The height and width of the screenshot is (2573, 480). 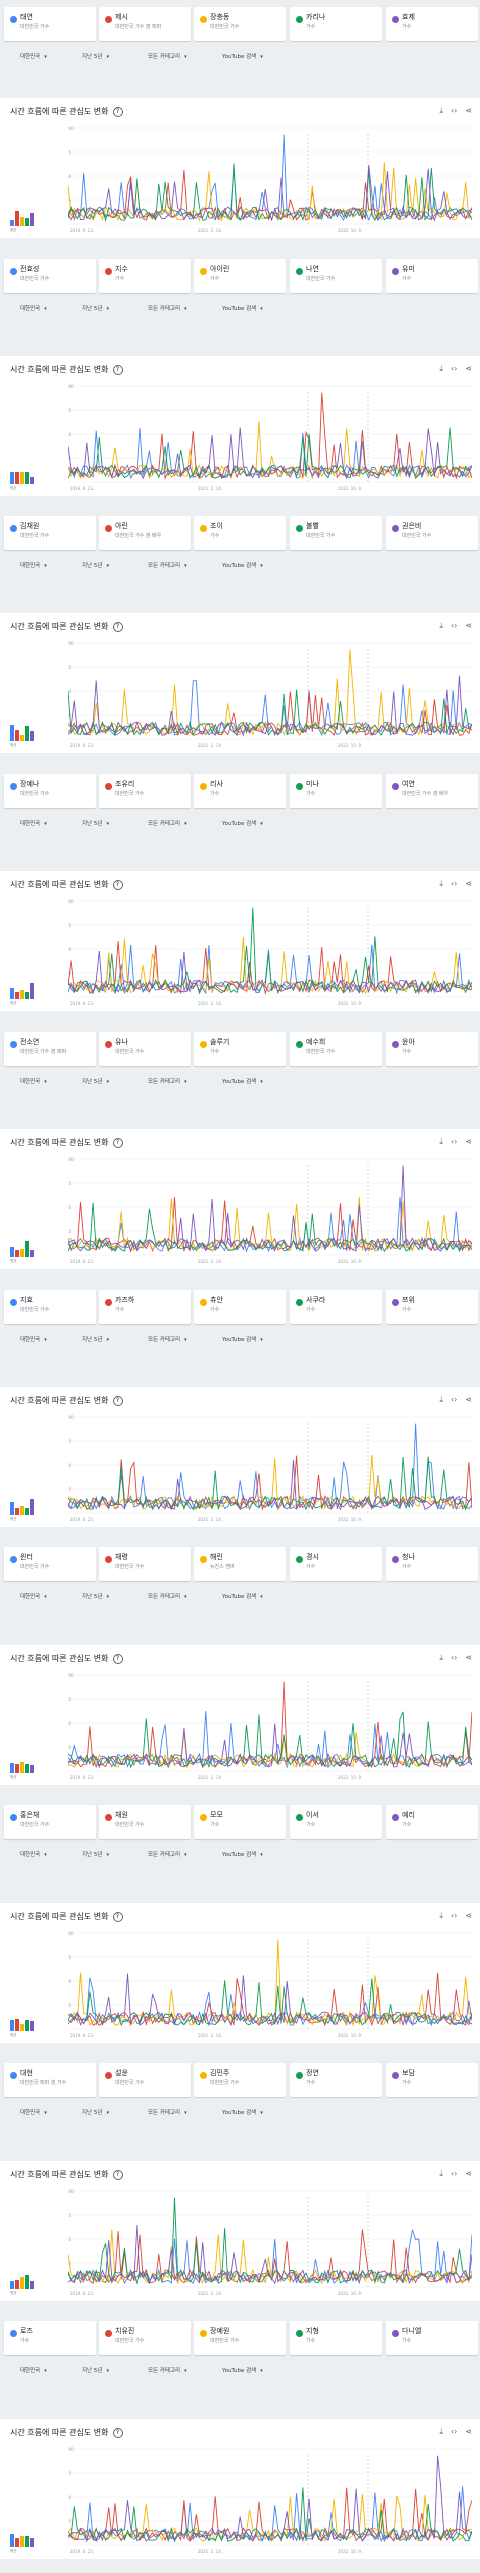 I want to click on term-card: 모모 가수, so click(x=240, y=1822).